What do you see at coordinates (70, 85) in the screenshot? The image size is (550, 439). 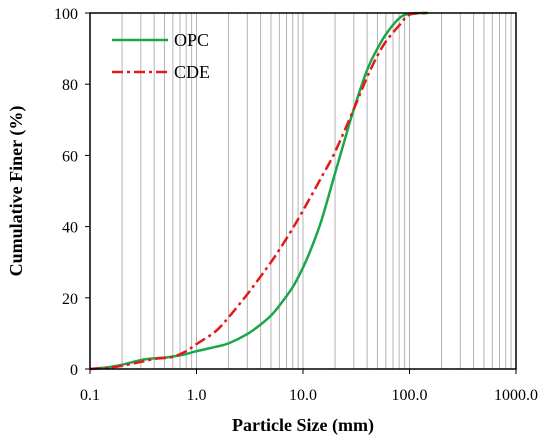 I see `y-tick-label: 80` at bounding box center [70, 85].